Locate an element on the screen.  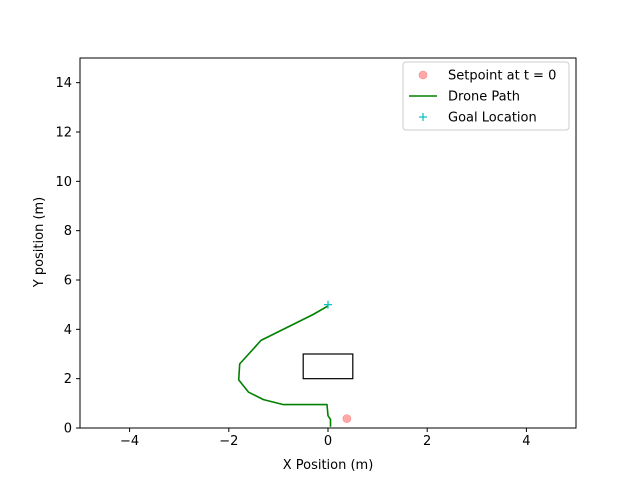
y-axis-label: Y position (m) is located at coordinates (39, 243).